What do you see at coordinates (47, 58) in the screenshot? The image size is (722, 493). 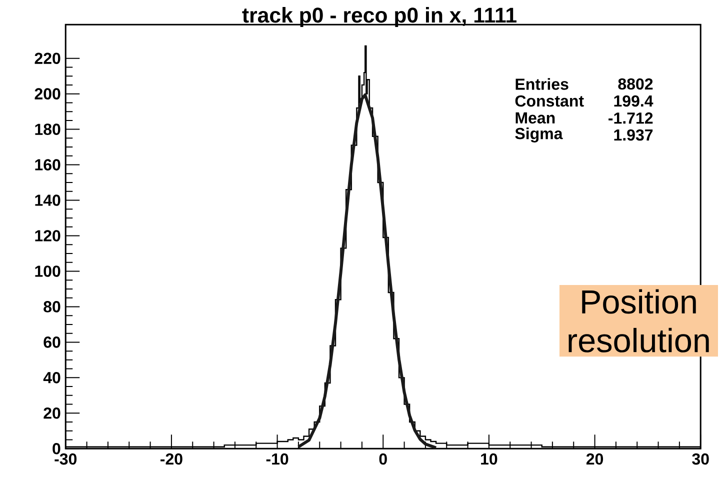 I see `y-tick-label: 220` at bounding box center [47, 58].